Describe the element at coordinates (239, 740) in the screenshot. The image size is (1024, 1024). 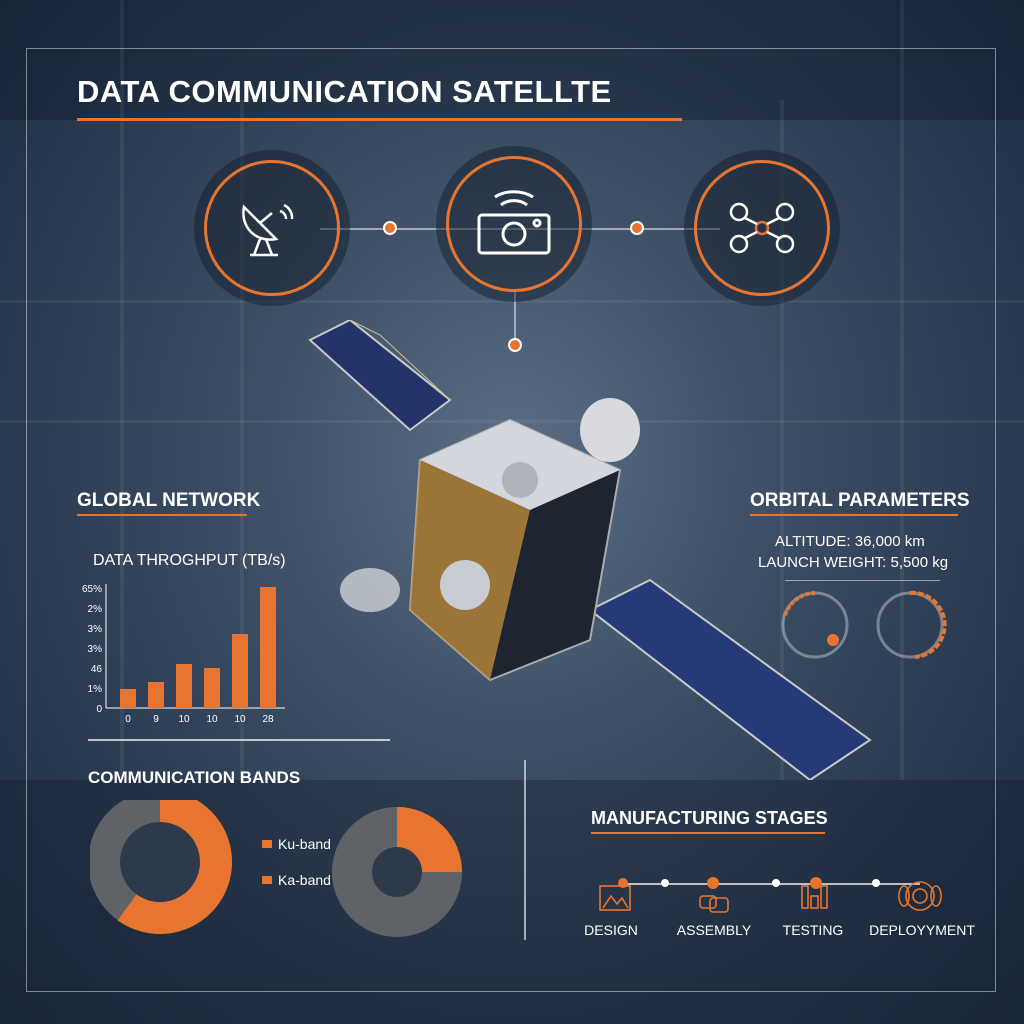
I see `slider-track` at that location.